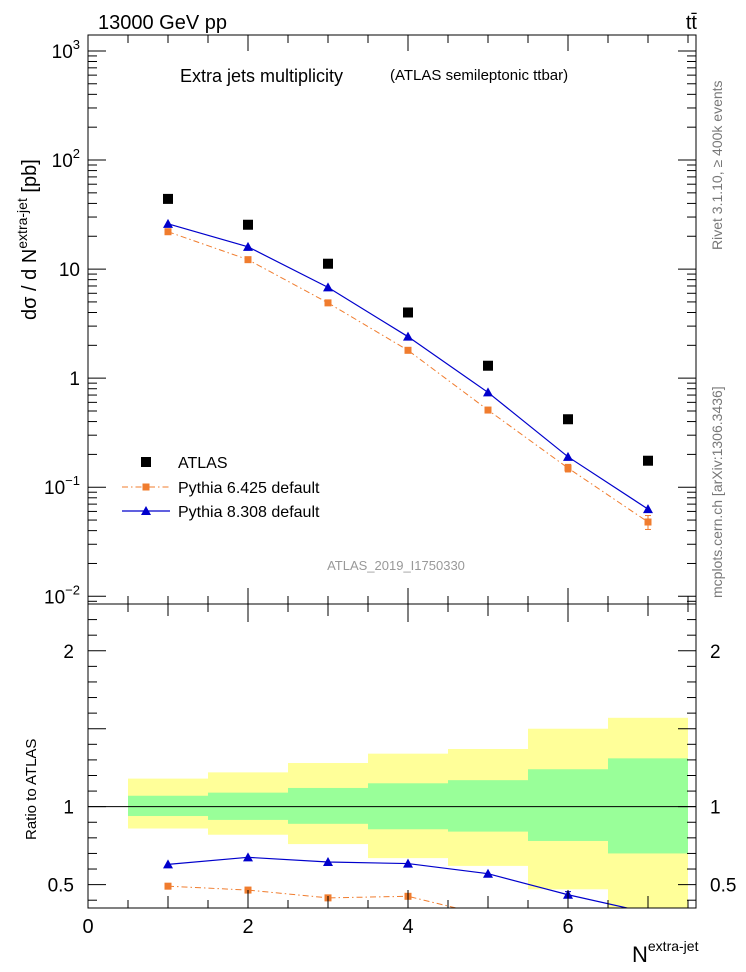  I want to click on x-tick-label: 2, so click(247, 927).